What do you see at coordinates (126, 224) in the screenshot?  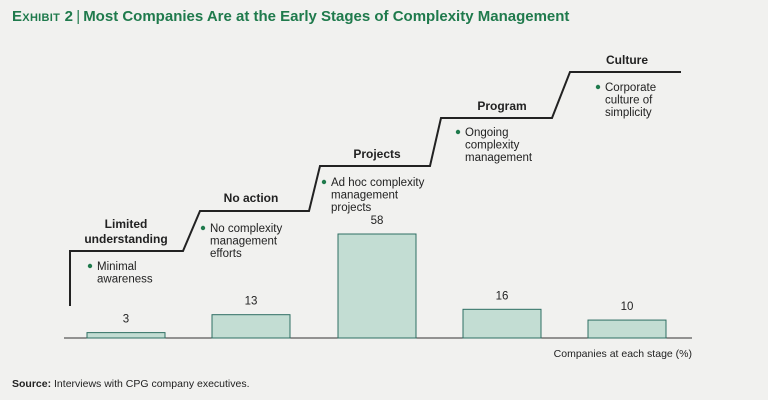 I see `stage-title: Limited` at bounding box center [126, 224].